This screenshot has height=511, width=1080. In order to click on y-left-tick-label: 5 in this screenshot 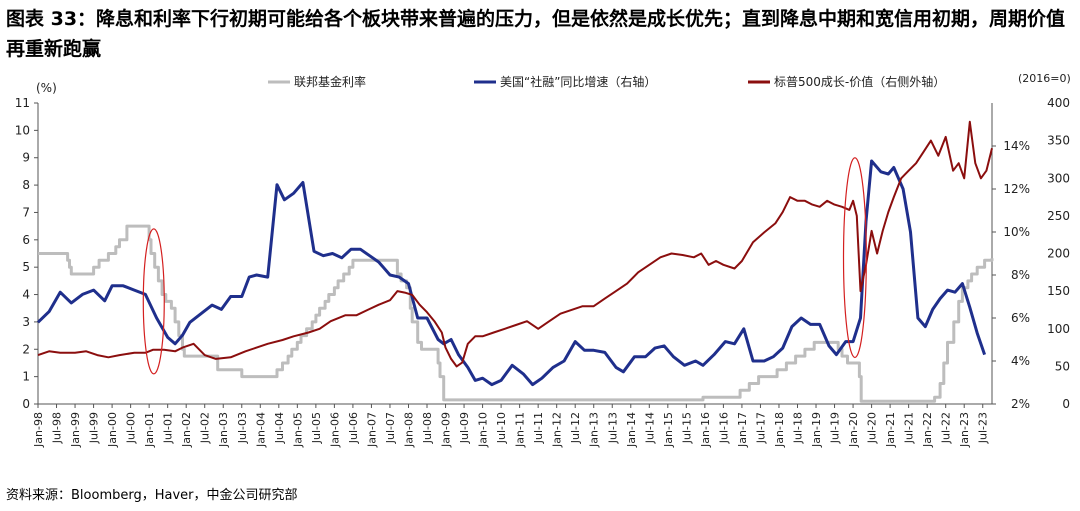, I will do `click(26, 267)`.